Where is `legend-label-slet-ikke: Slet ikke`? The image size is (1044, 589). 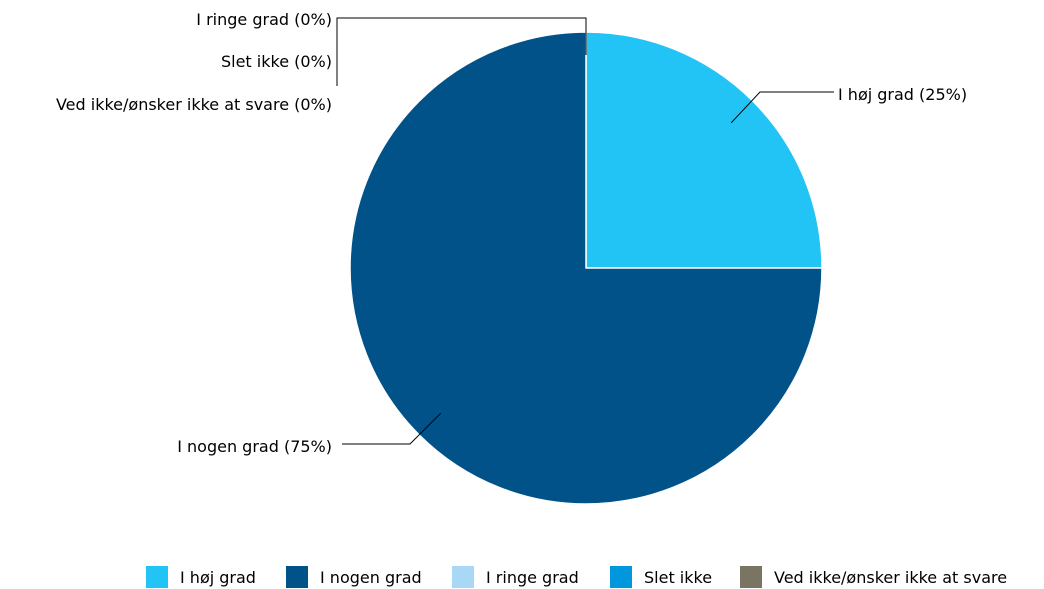
legend-label-slet-ikke: Slet ikke is located at coordinates (678, 577).